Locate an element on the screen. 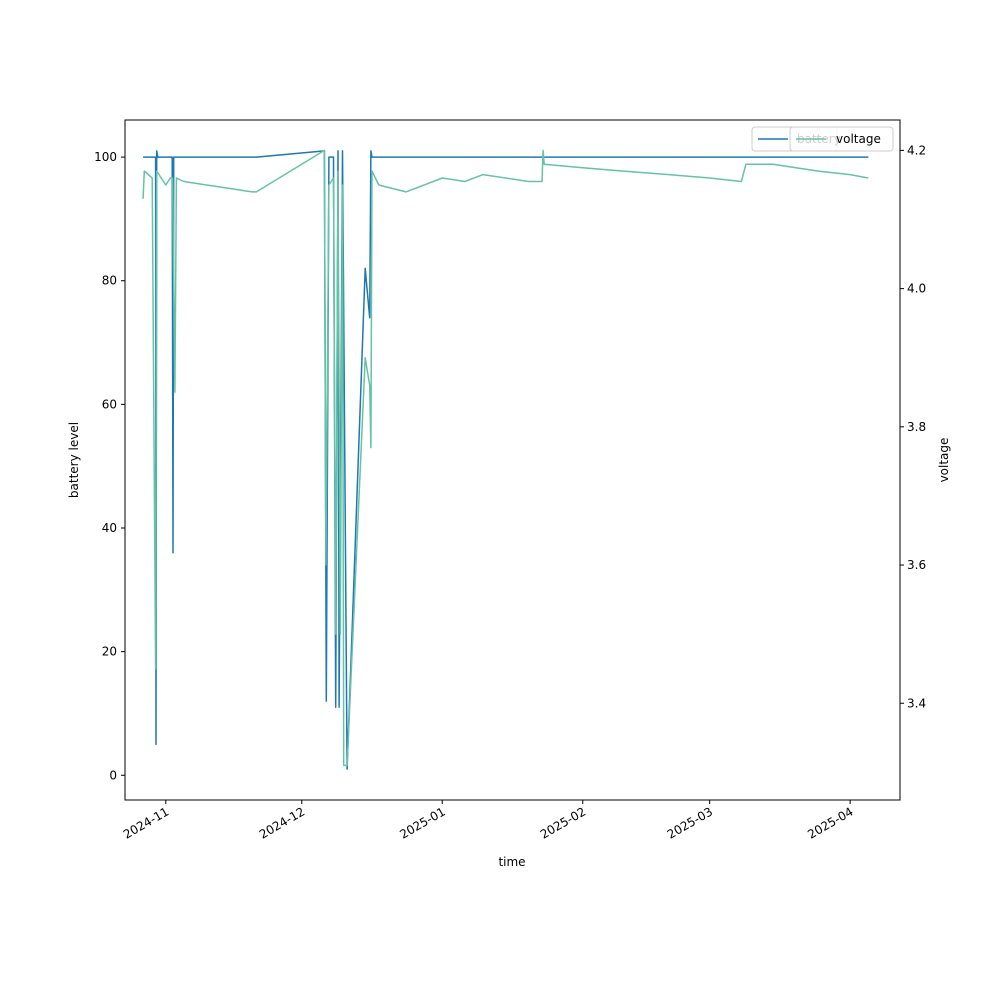 Image resolution: width=1000 pixels, height=1000 pixels. y-tick-label: 0 is located at coordinates (113, 775).